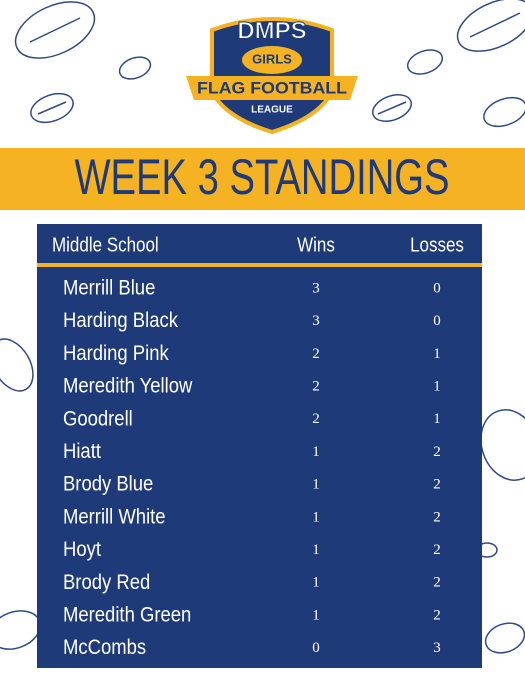 The height and width of the screenshot is (680, 525). What do you see at coordinates (272, 110) in the screenshot?
I see `logo-bottom: LEAGUE` at bounding box center [272, 110].